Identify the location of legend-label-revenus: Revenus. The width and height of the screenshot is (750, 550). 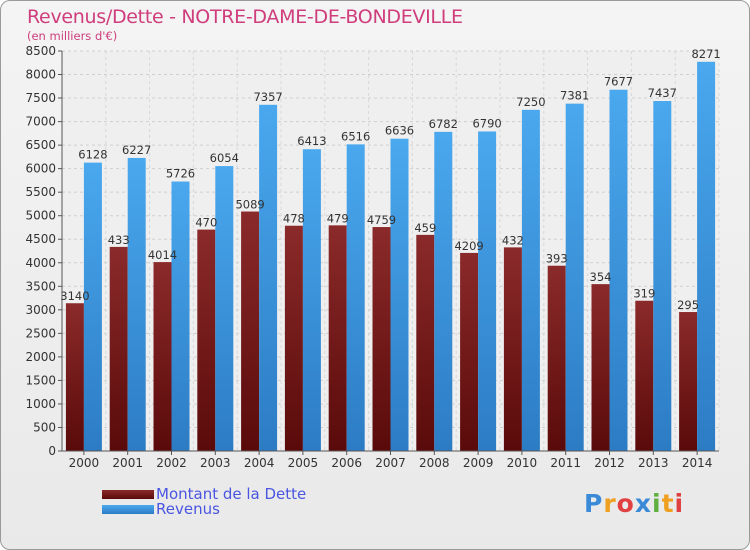
(188, 509).